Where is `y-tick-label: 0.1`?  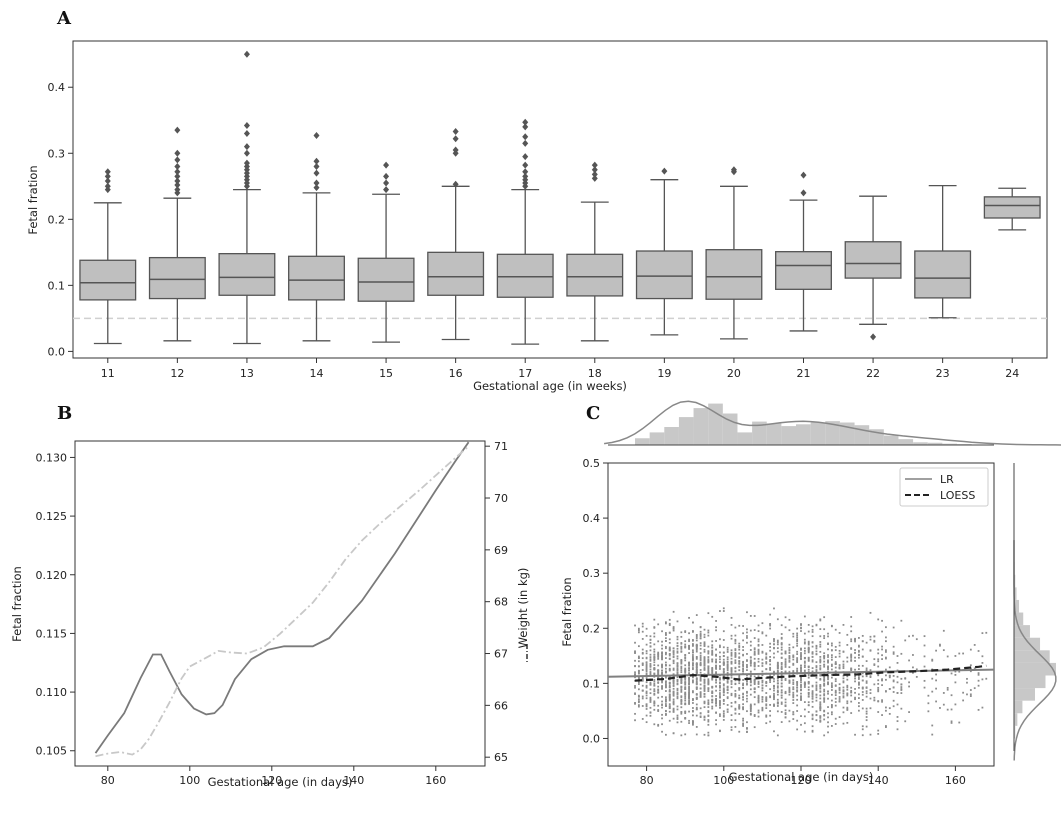
y-tick-label: 0.1 is located at coordinates (592, 683).